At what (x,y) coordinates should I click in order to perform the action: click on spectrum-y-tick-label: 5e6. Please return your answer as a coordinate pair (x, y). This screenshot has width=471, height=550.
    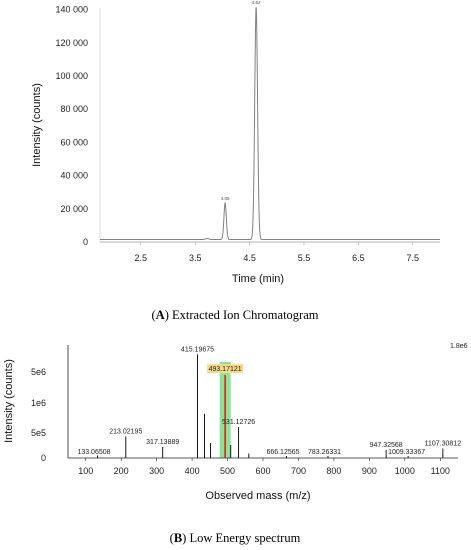
    Looking at the image, I should click on (38, 372).